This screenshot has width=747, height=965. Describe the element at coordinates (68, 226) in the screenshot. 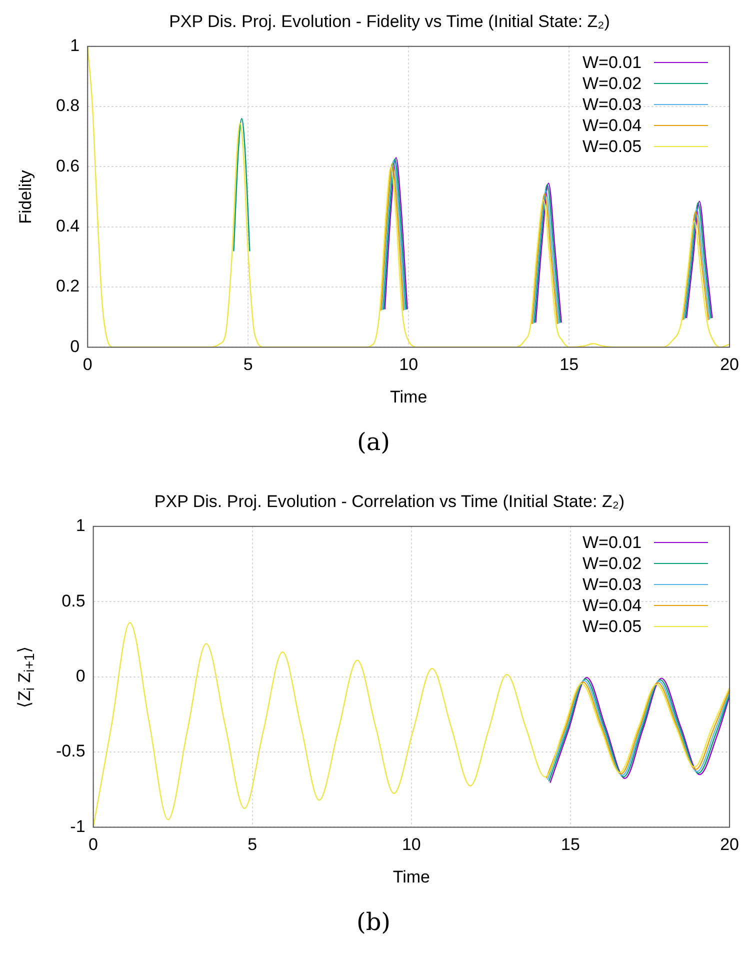

I see `y-tick-label: 0.4` at that location.